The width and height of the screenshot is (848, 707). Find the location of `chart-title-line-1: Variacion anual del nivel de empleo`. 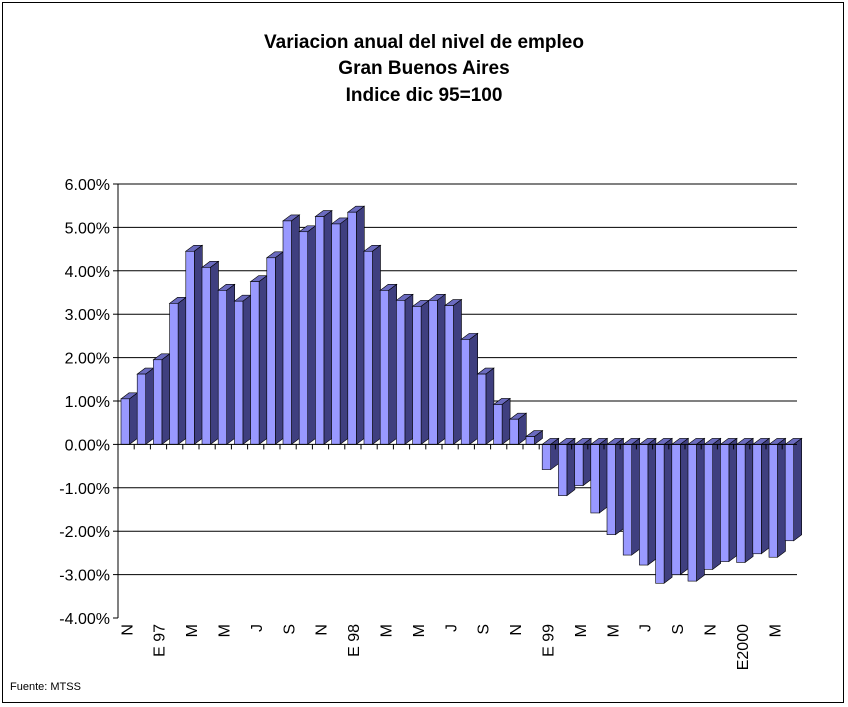

chart-title-line-1: Variacion anual del nivel de empleo is located at coordinates (424, 42).